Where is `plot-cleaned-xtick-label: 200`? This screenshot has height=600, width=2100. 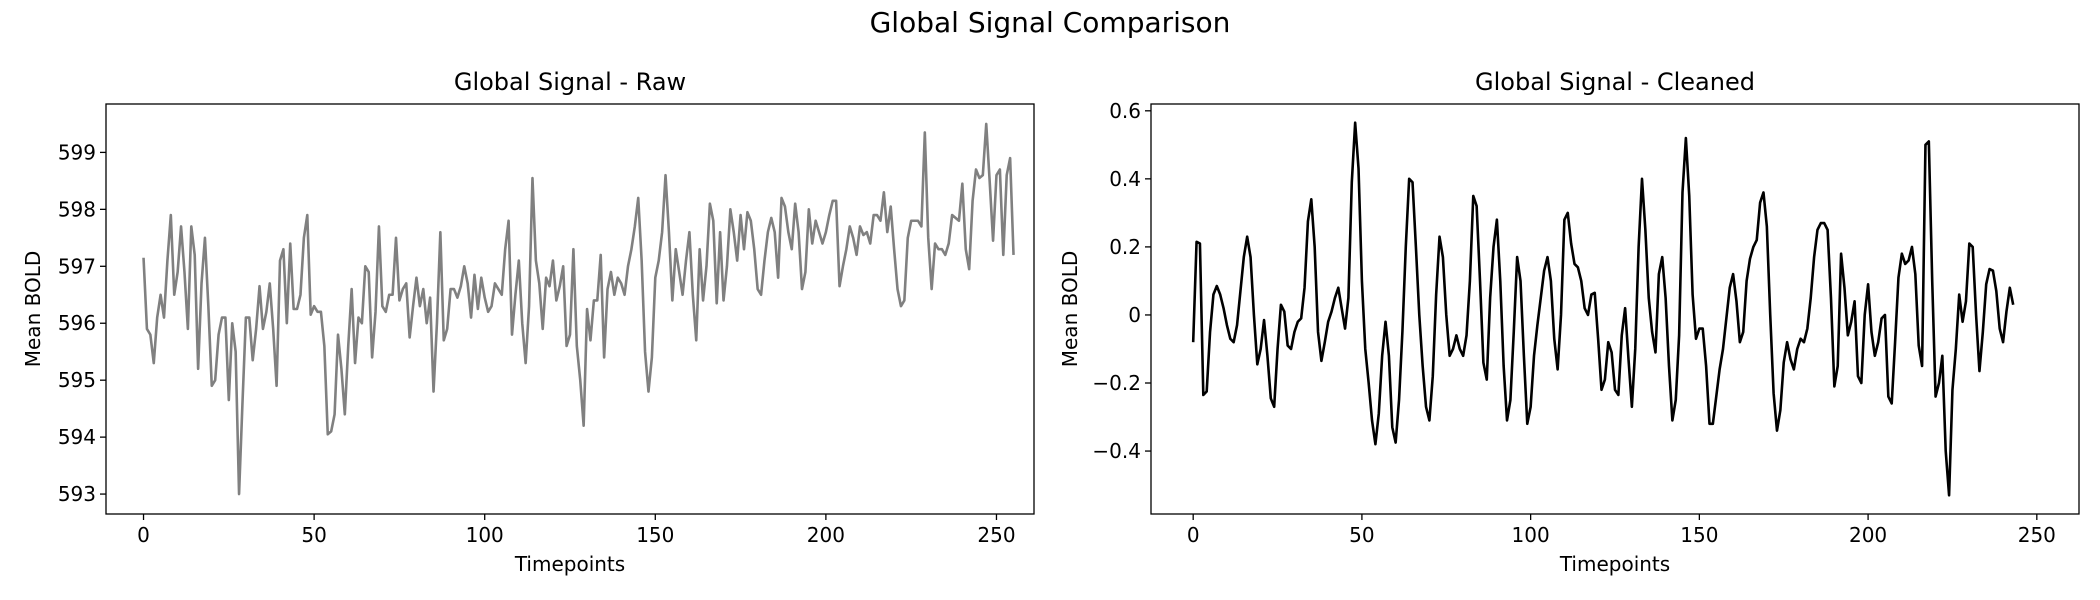 plot-cleaned-xtick-label: 200 is located at coordinates (1868, 535).